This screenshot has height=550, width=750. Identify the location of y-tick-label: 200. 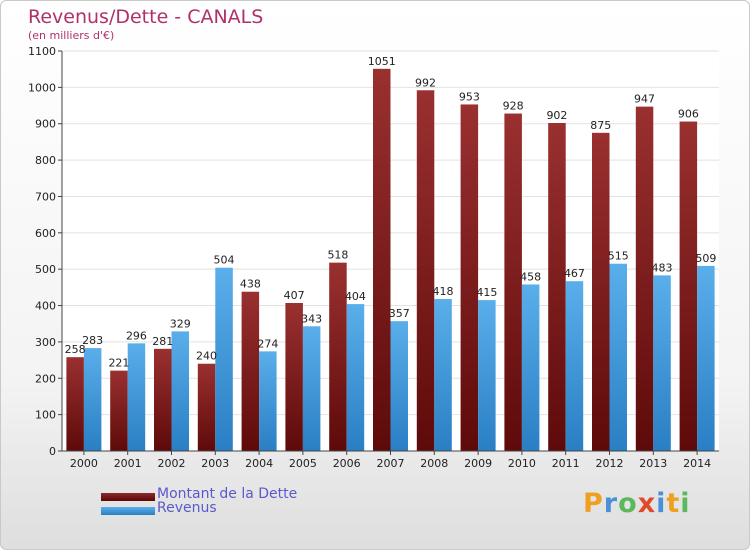
(45, 378).